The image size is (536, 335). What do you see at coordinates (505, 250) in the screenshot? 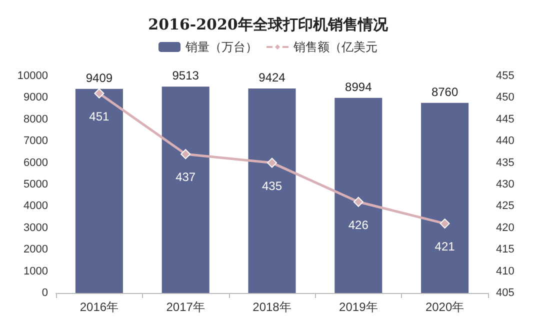
I see `y2-tick-label: 415` at bounding box center [505, 250].